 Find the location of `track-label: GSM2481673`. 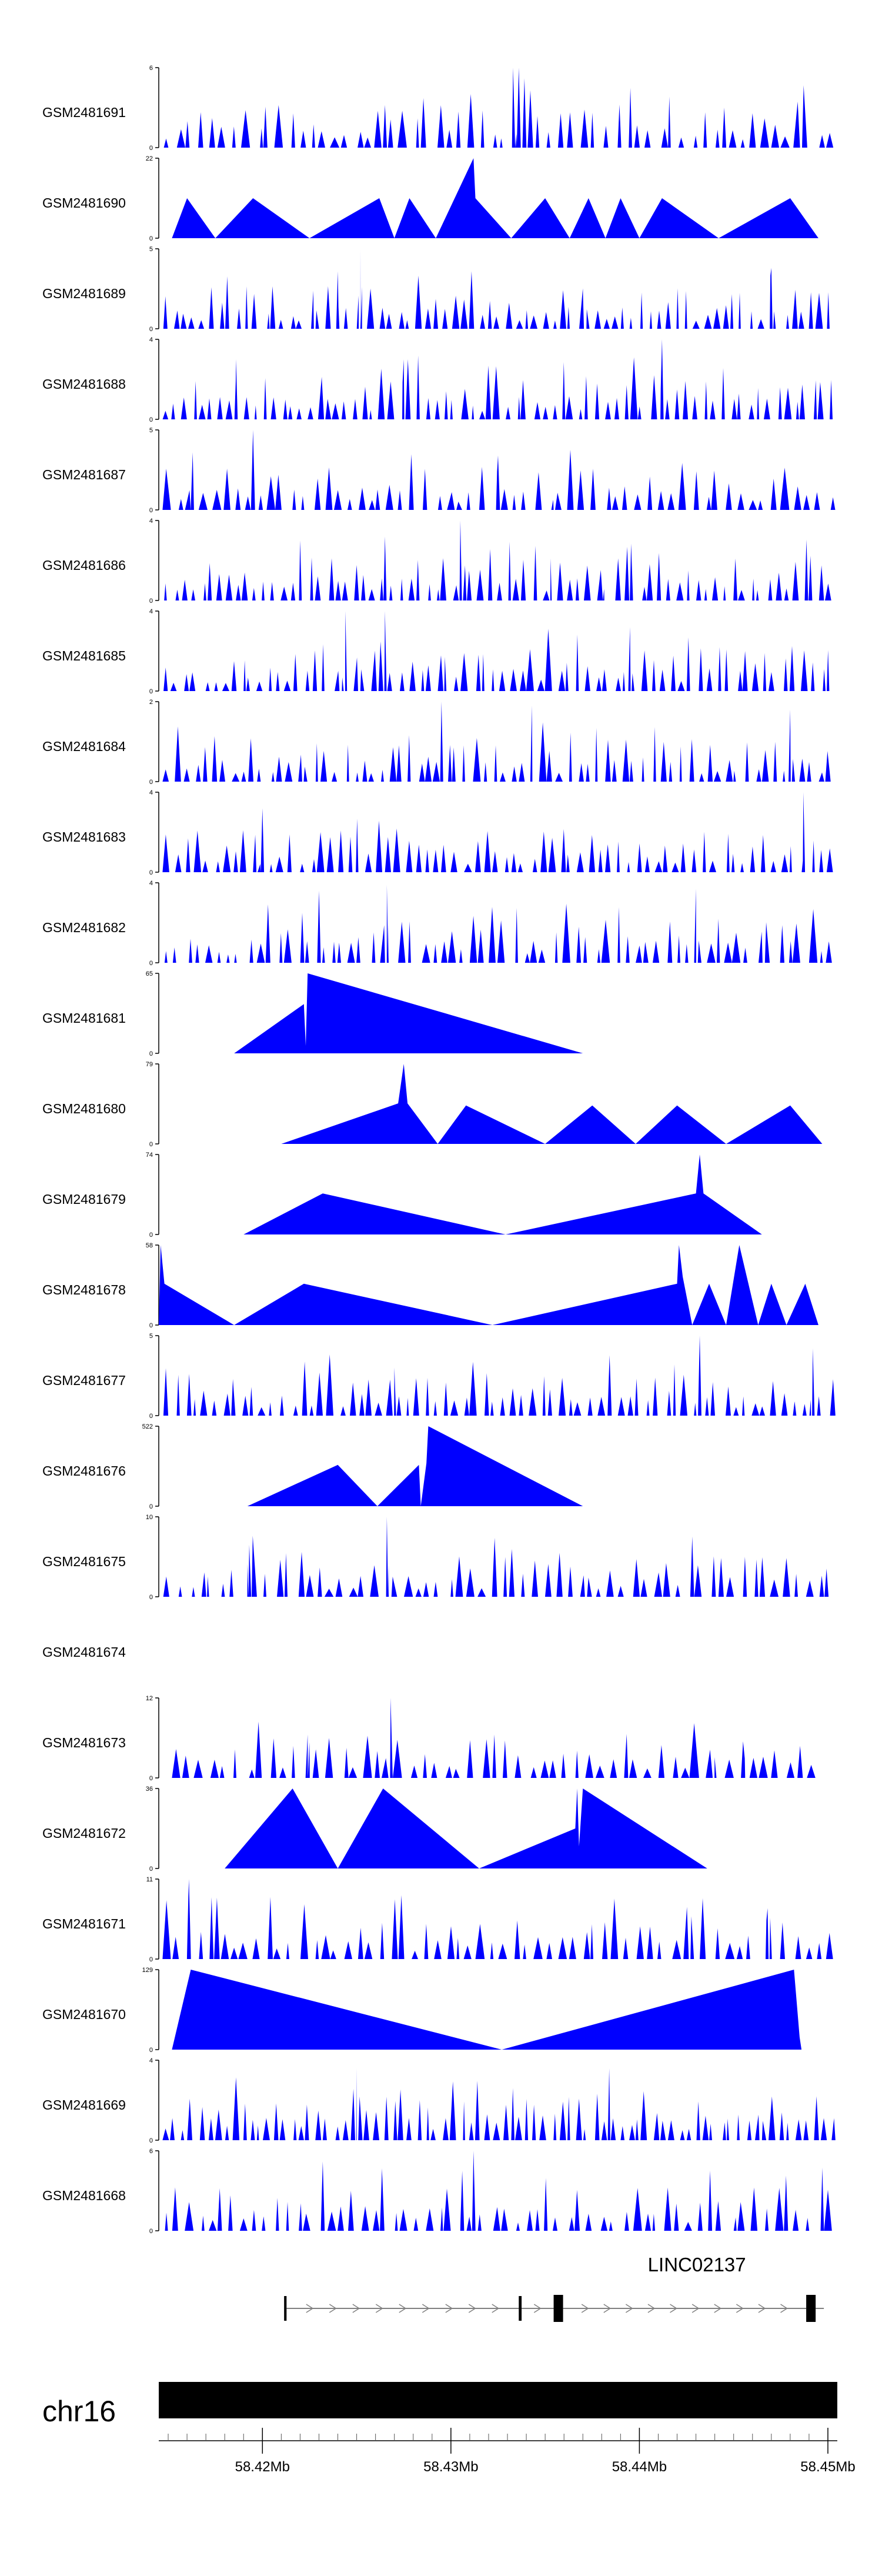

track-label: GSM2481673 is located at coordinates (84, 1742).